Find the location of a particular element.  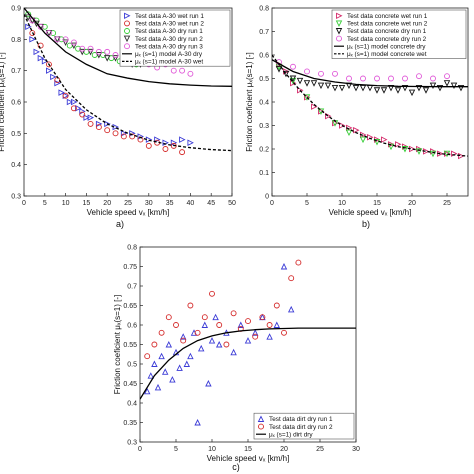

legend-label: Test data A-30 dry run 3 is located at coordinates (169, 46).